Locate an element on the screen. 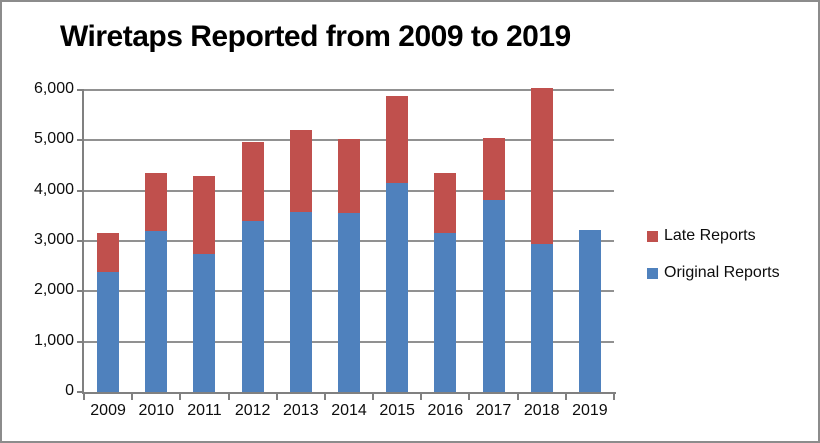 This screenshot has height=443, width=820. bar-segment-original-reports-2009 is located at coordinates (108, 332).